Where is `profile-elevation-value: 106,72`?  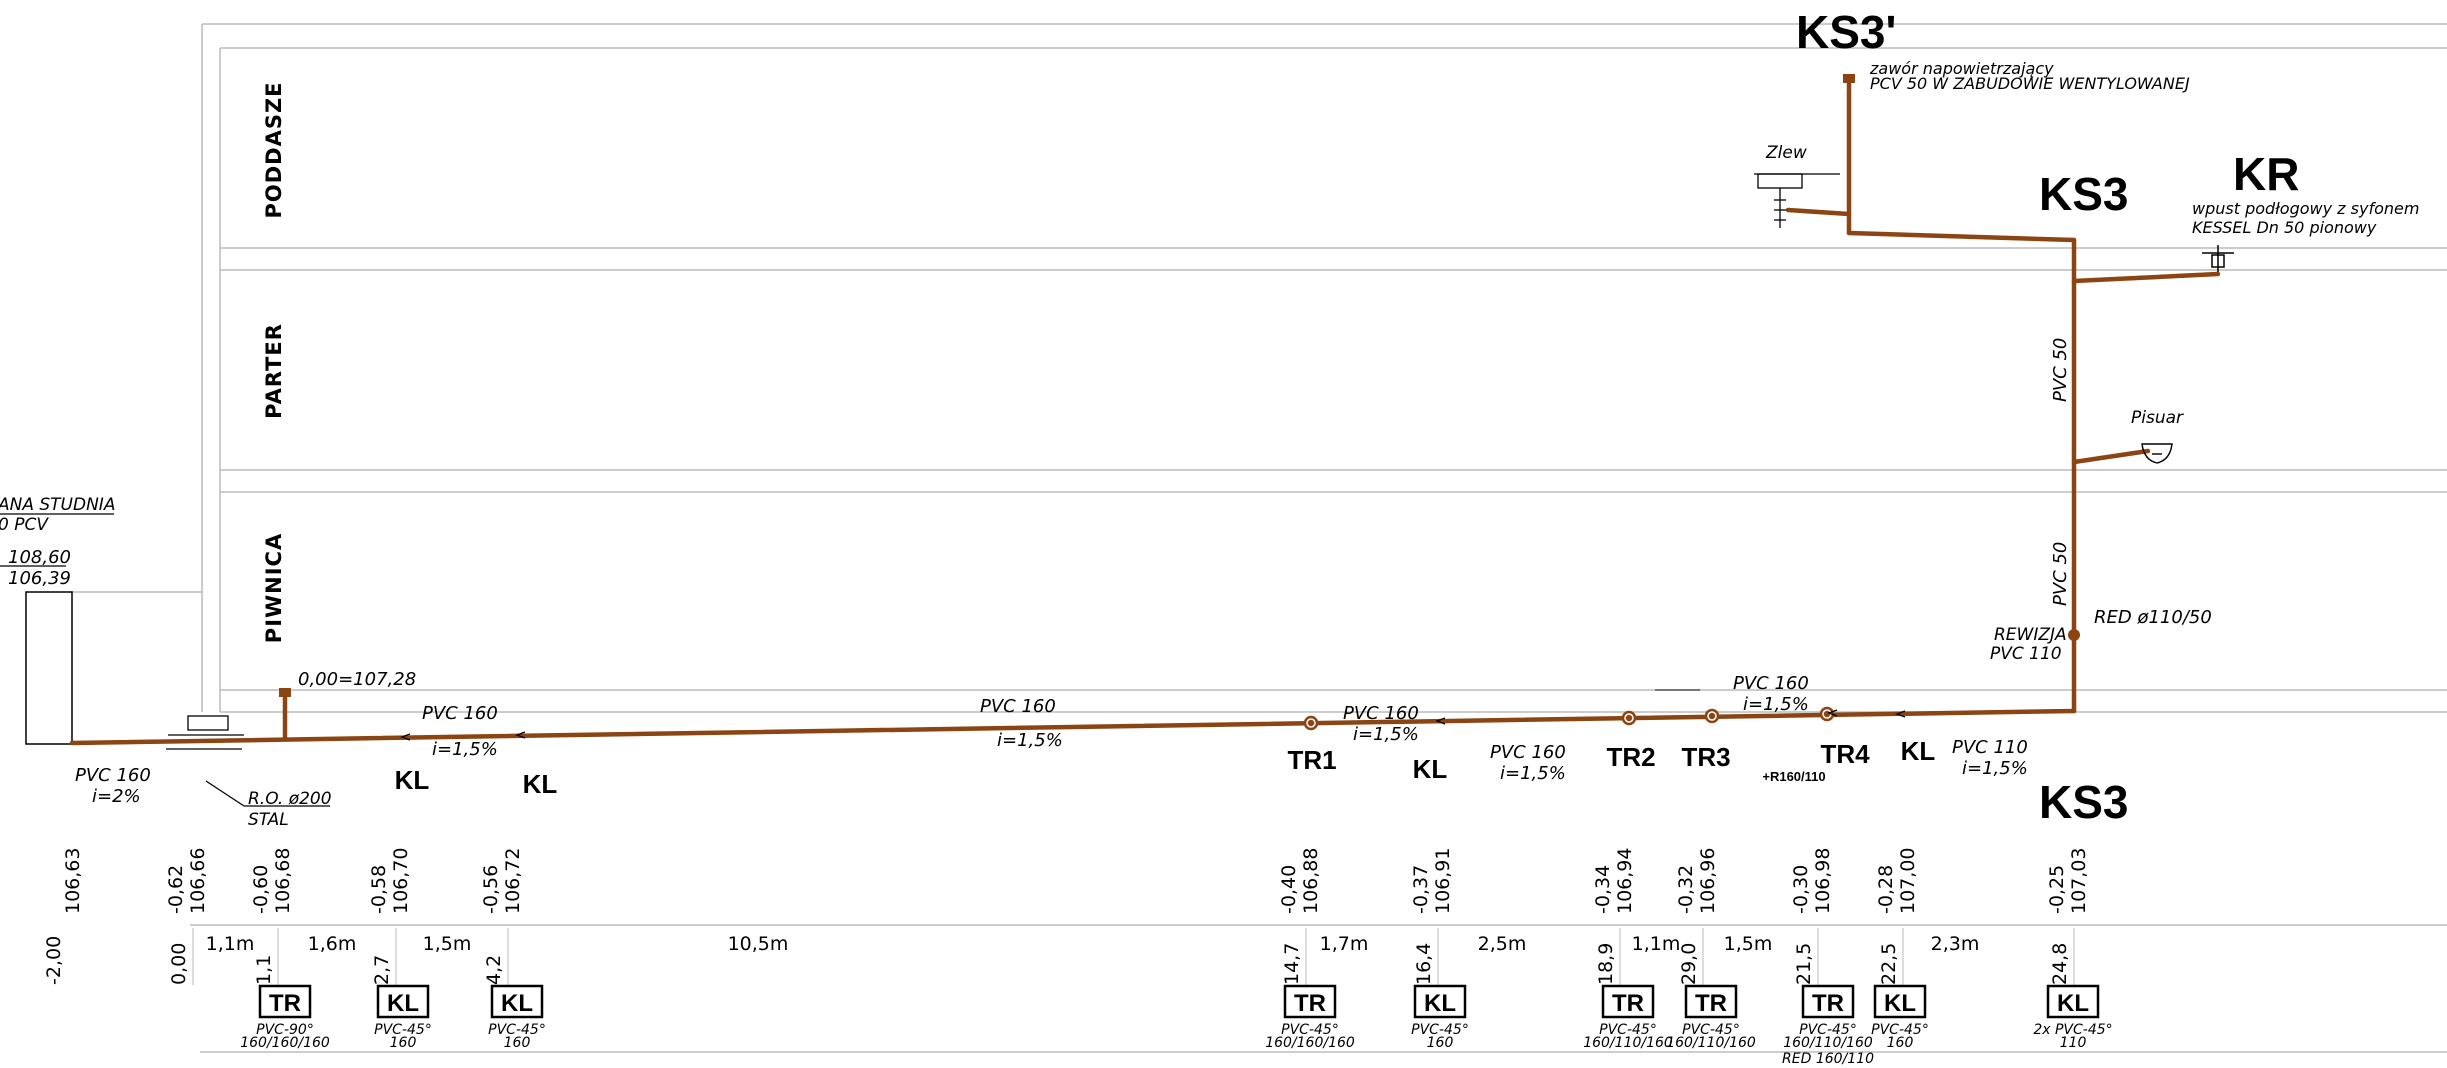
profile-elevation-value: 106,72 is located at coordinates (513, 881).